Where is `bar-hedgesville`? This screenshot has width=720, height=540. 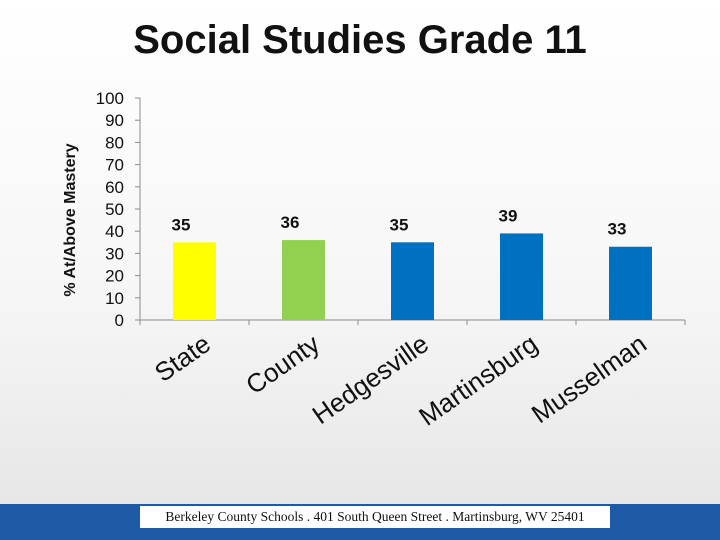
bar-hedgesville is located at coordinates (412, 281).